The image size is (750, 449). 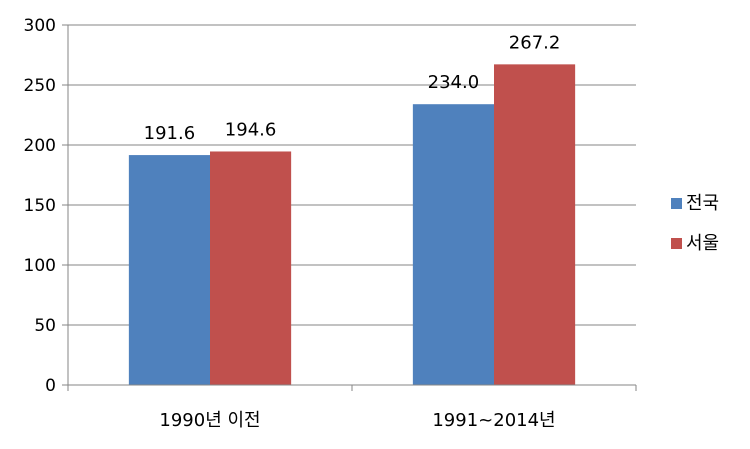 I want to click on data-label: 194.6, so click(x=251, y=129).